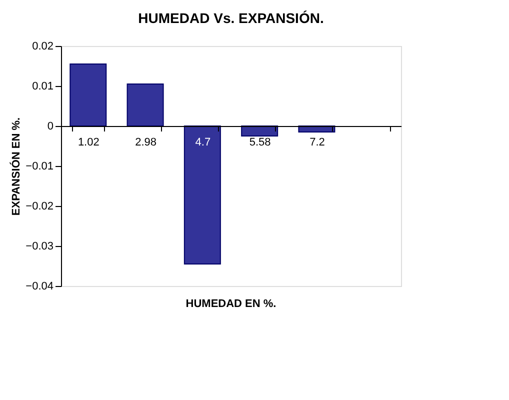 This screenshot has height=400, width=509. I want to click on x-tick-label: 7.2, so click(317, 142).